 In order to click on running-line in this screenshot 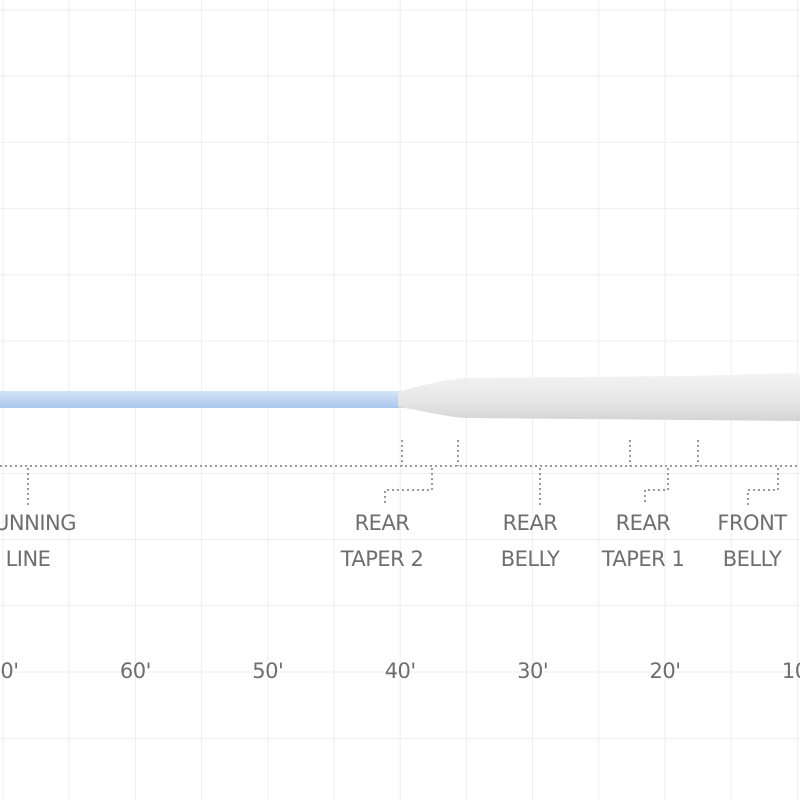, I will do `click(202, 399)`.